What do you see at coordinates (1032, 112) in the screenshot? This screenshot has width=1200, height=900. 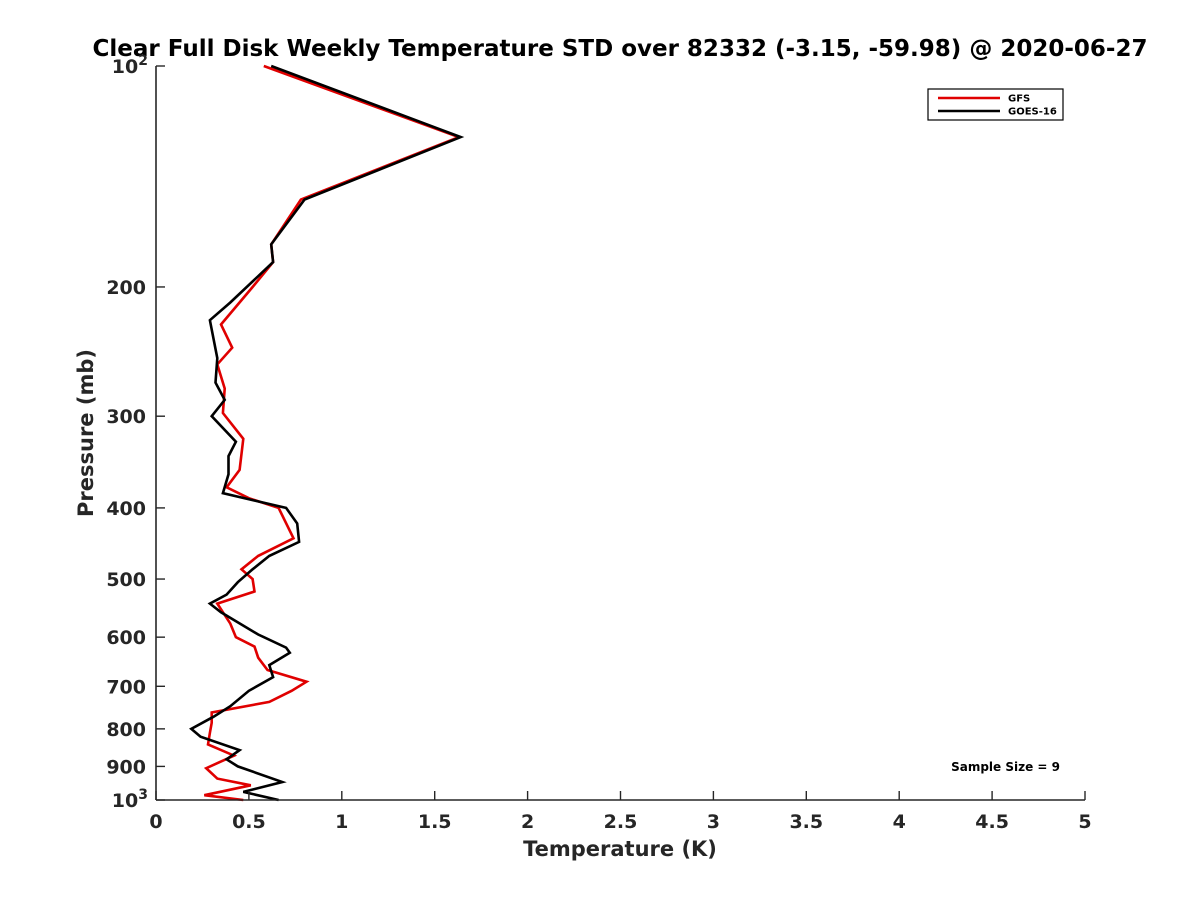 I see `legend-label-goes16: GOES-16` at bounding box center [1032, 112].